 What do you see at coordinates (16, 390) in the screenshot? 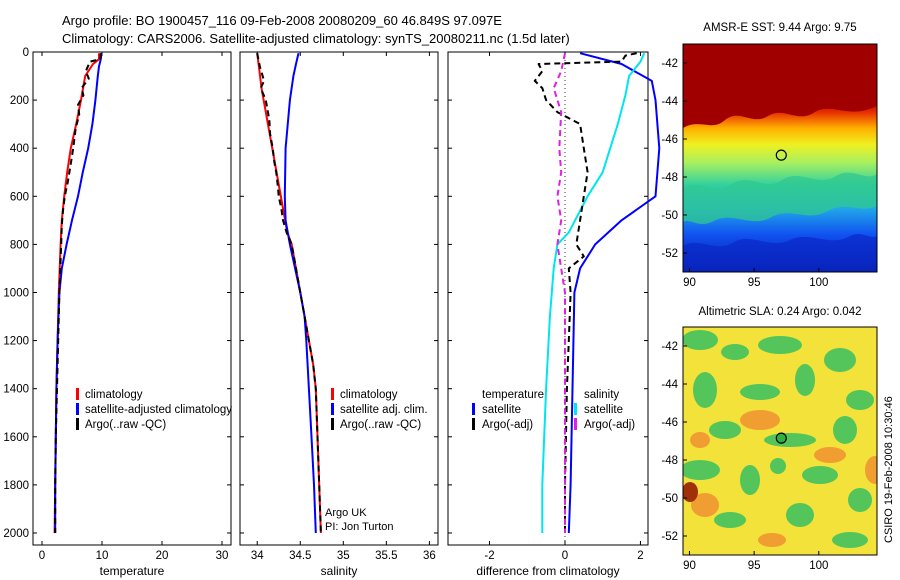
I see `temperature-ytick-label: 1400` at bounding box center [16, 390].